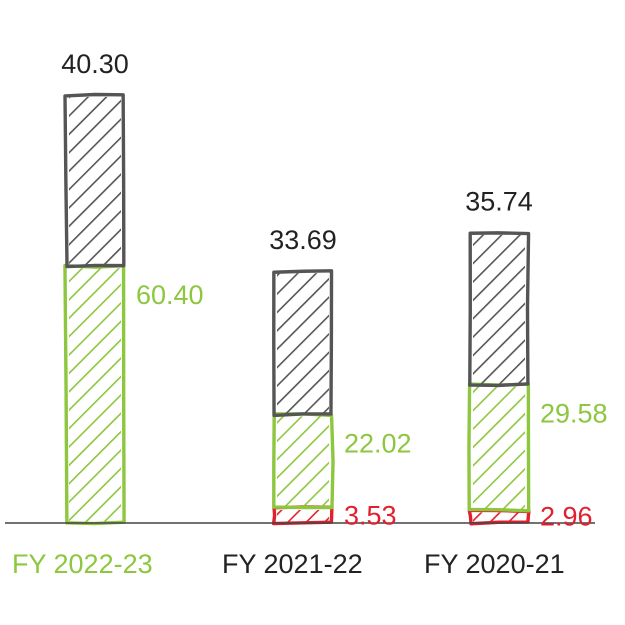  What do you see at coordinates (370, 515) in the screenshot?
I see `red-value-label: 3.53` at bounding box center [370, 515].